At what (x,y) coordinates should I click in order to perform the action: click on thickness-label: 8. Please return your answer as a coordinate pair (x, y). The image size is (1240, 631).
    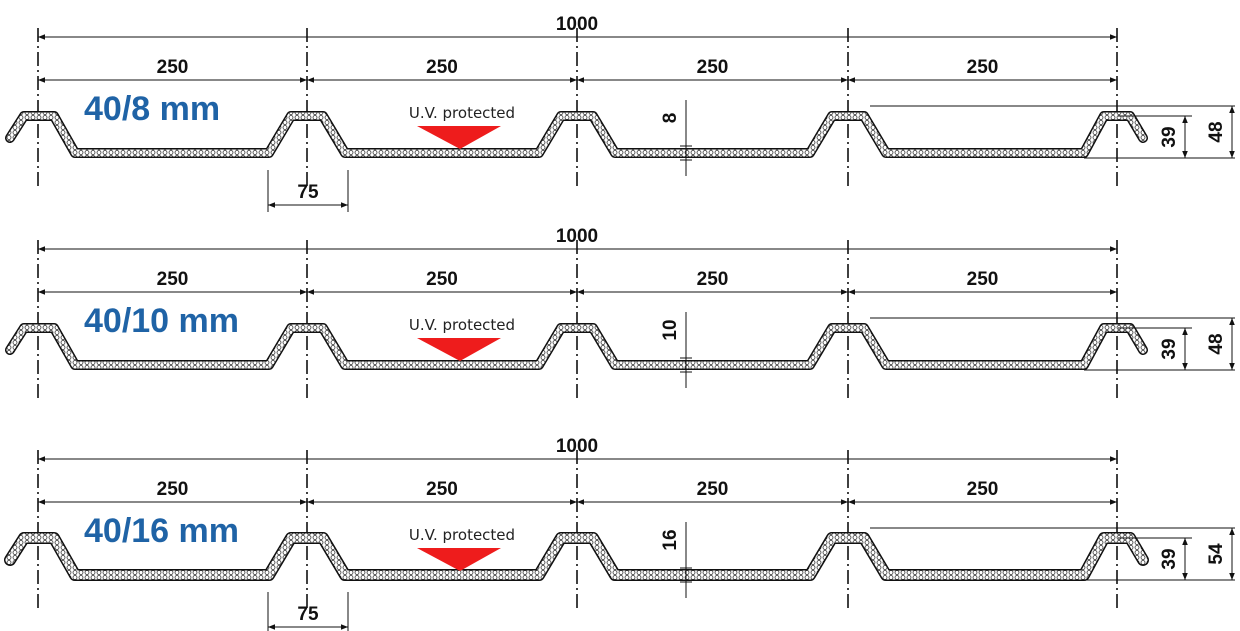
    Looking at the image, I should click on (670, 118).